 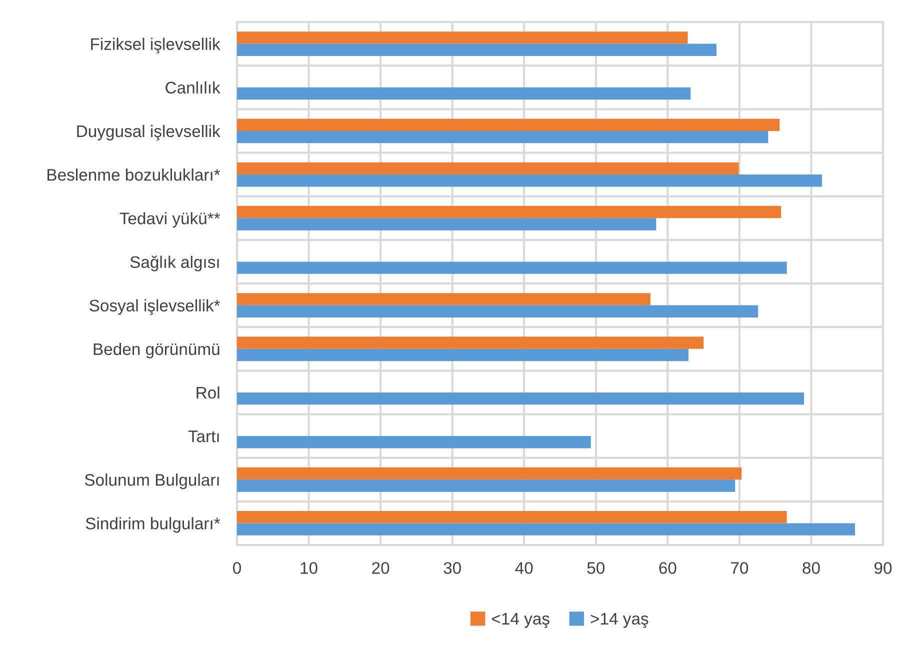 What do you see at coordinates (739, 568) in the screenshot?
I see `x-tick-label: 70` at bounding box center [739, 568].